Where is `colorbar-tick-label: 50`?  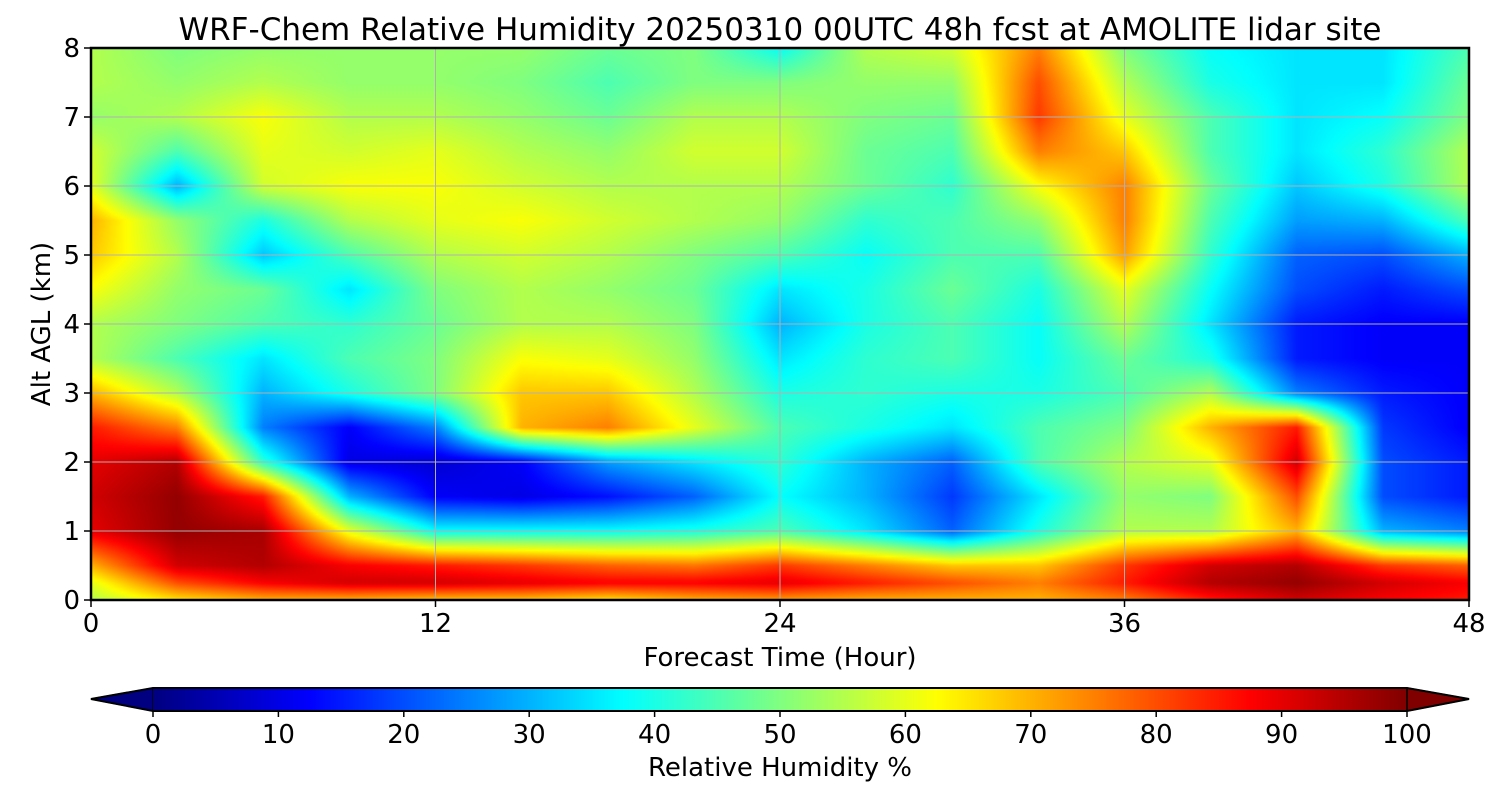 colorbar-tick-label: 50 is located at coordinates (779, 735).